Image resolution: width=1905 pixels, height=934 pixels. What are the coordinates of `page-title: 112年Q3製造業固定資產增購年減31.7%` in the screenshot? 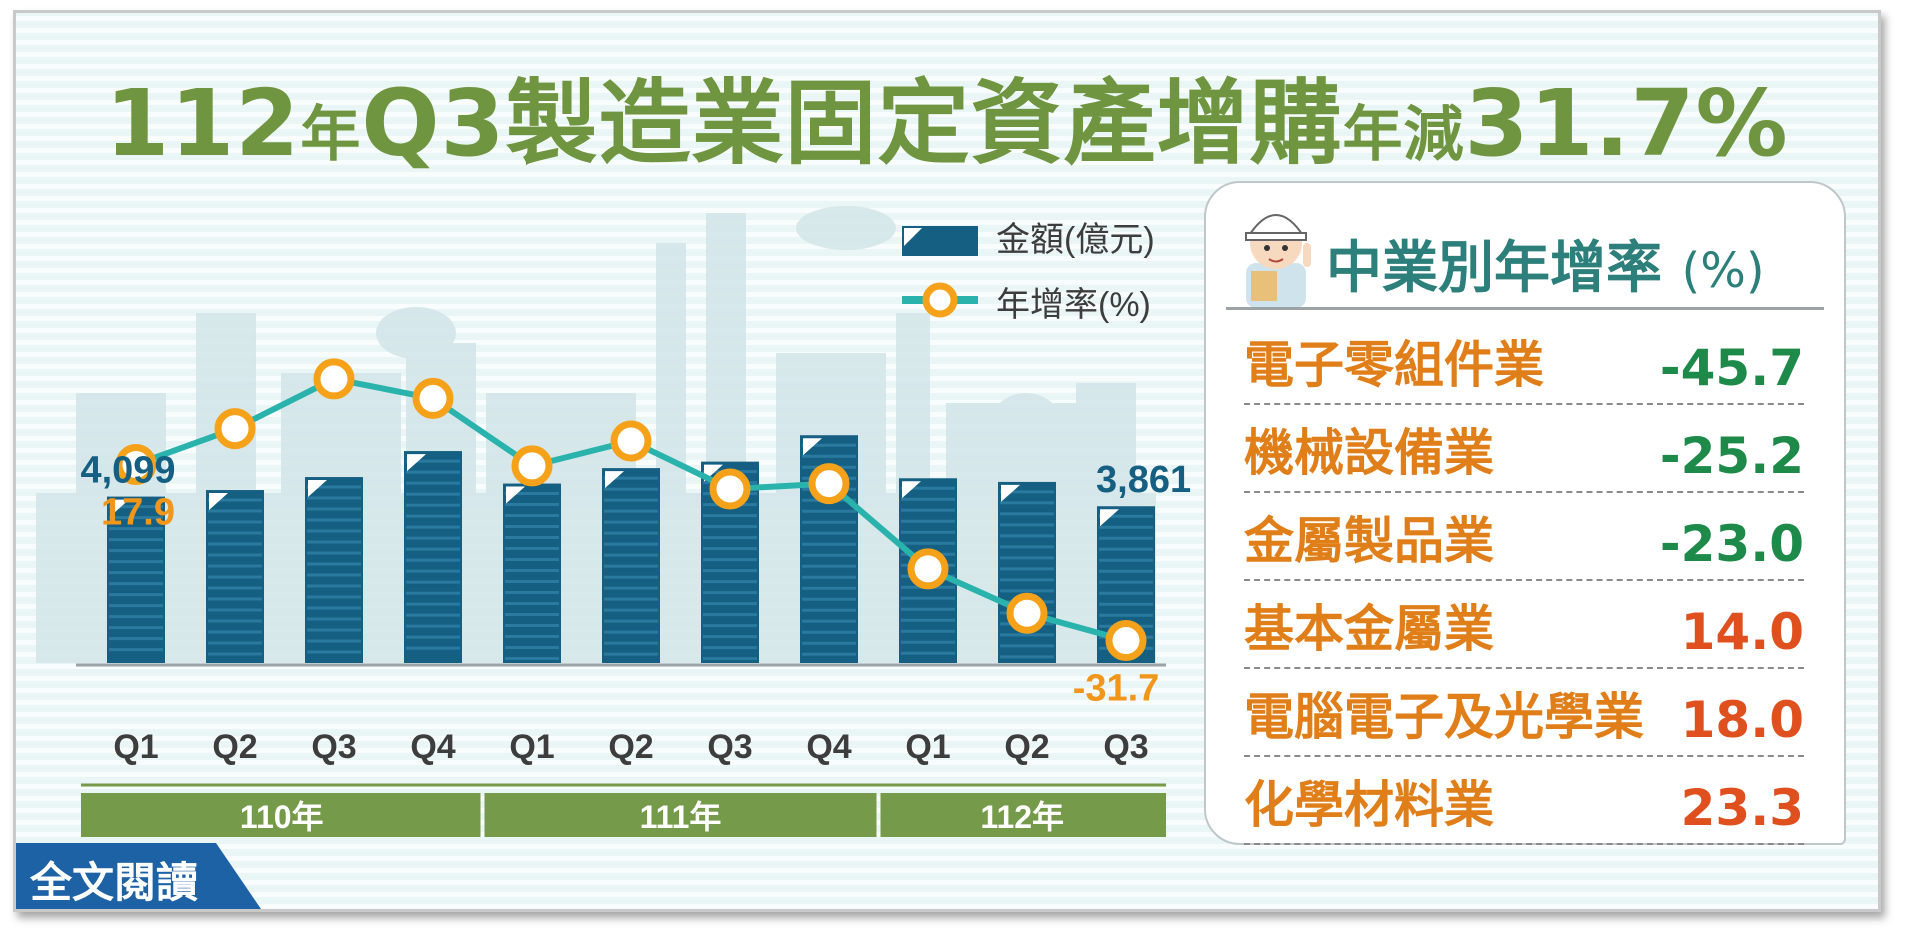 It's located at (947, 115).